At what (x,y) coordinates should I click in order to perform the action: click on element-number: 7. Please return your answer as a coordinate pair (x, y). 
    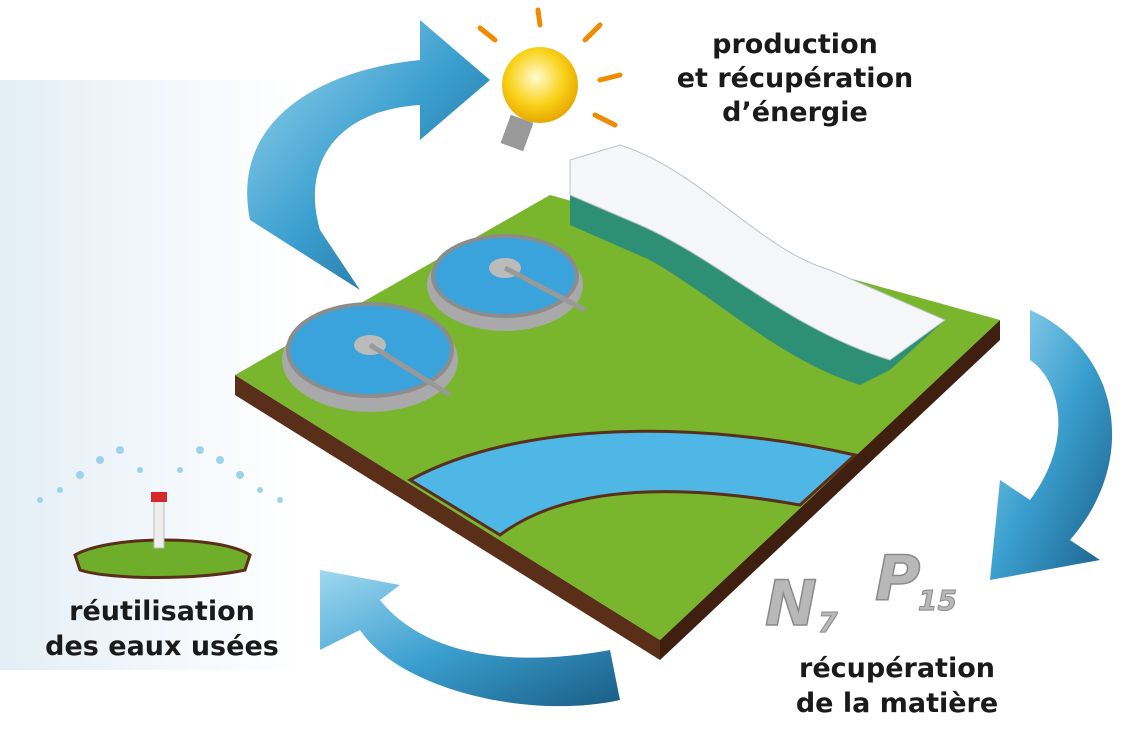
    Looking at the image, I should click on (828, 622).